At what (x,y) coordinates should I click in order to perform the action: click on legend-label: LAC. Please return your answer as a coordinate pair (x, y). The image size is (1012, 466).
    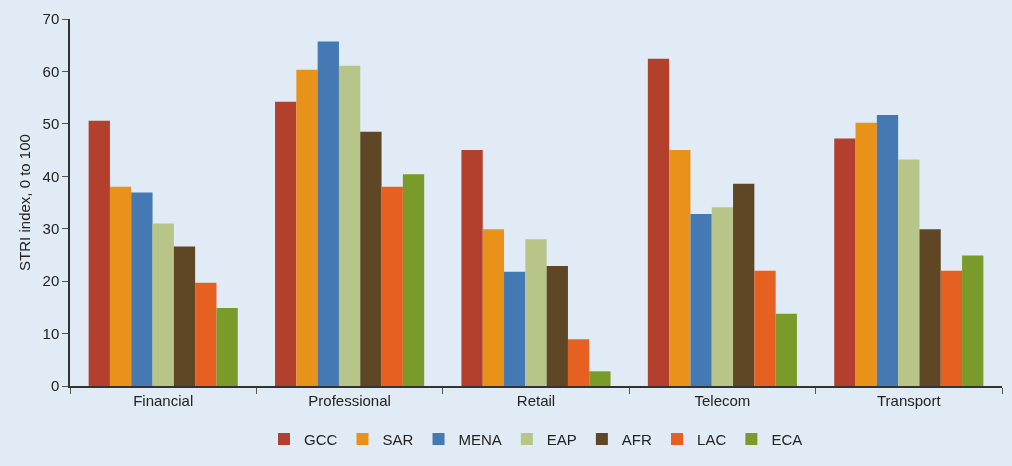
    Looking at the image, I should click on (712, 439).